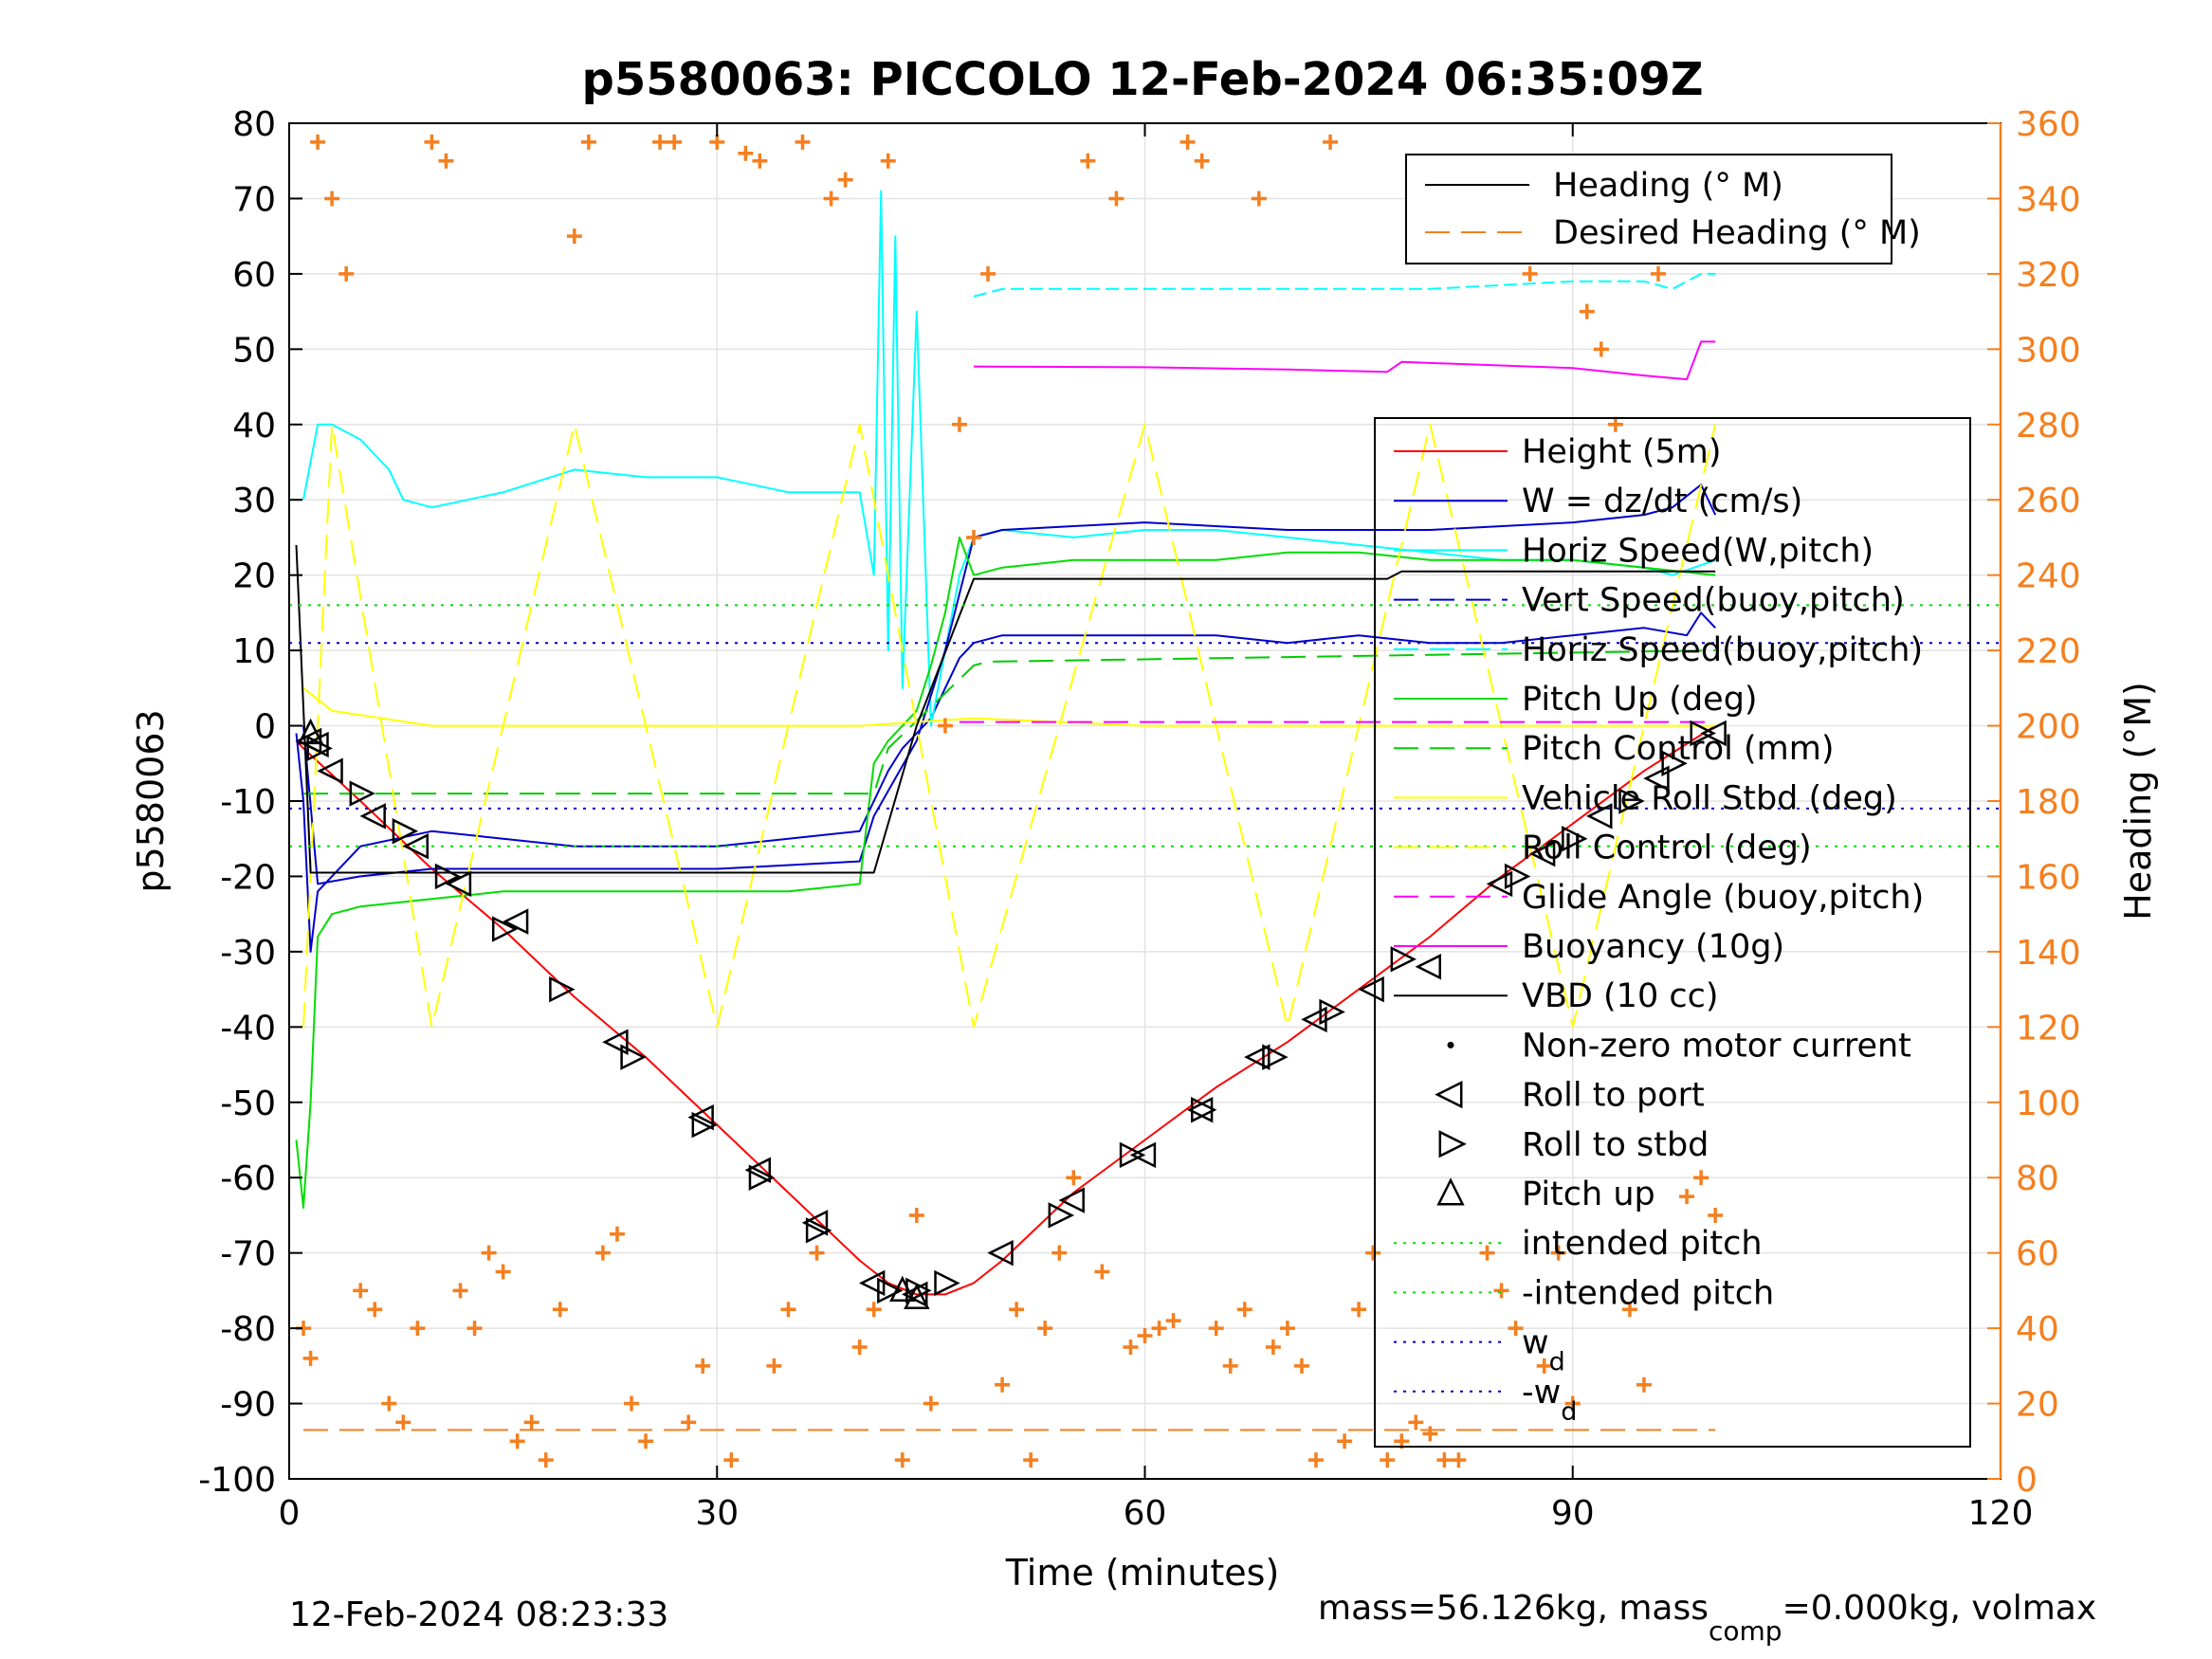 This screenshot has height=1659, width=2212. Describe the element at coordinates (1543, 1350) in the screenshot. I see `legend-label: wd` at that location.